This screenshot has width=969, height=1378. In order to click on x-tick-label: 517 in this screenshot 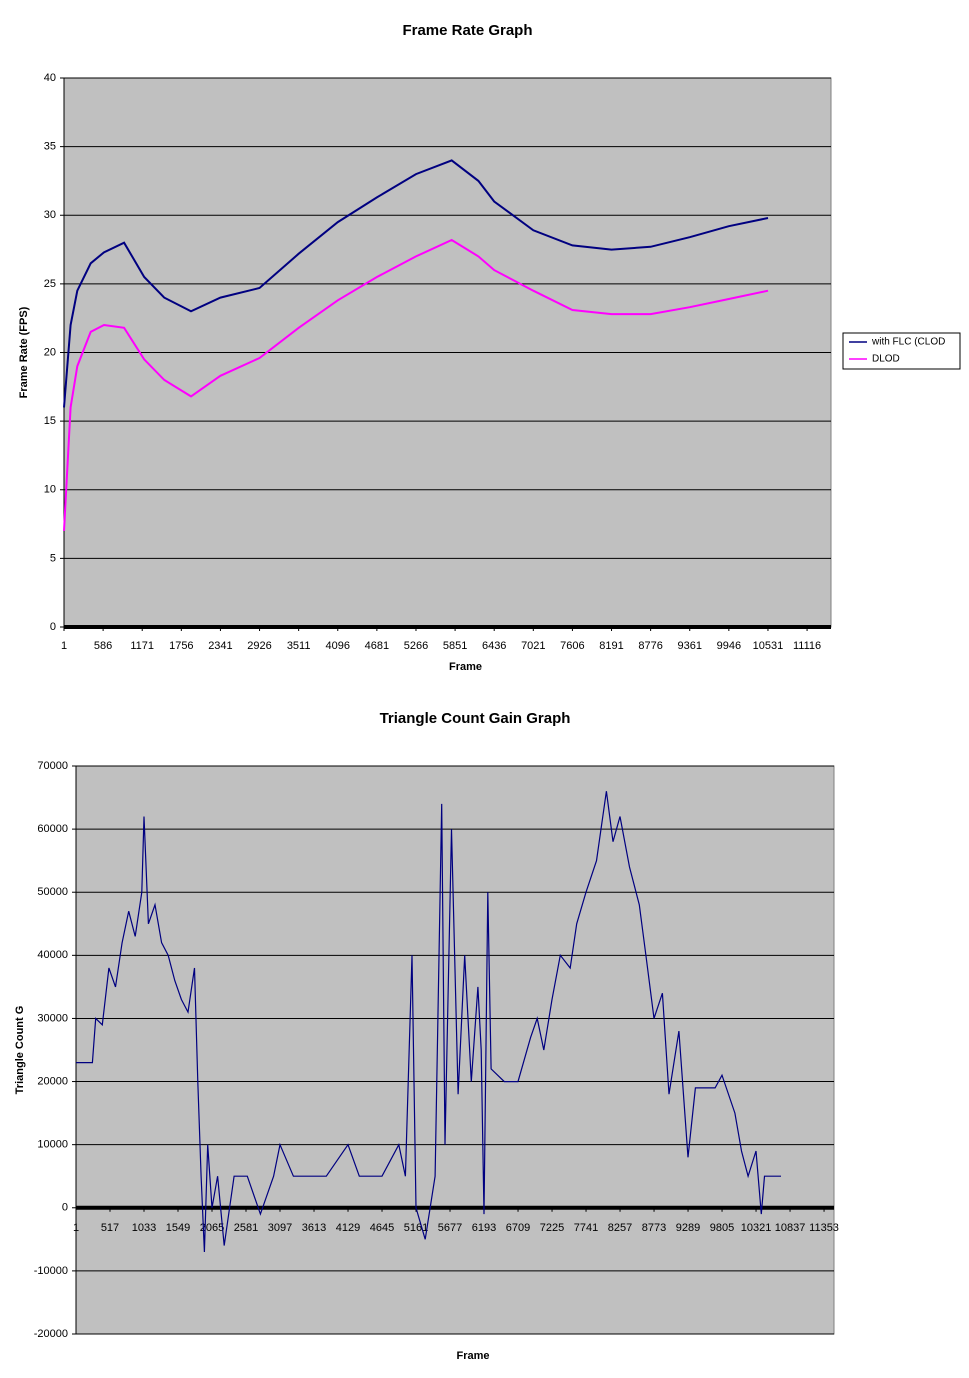, I will do `click(110, 1228)`.